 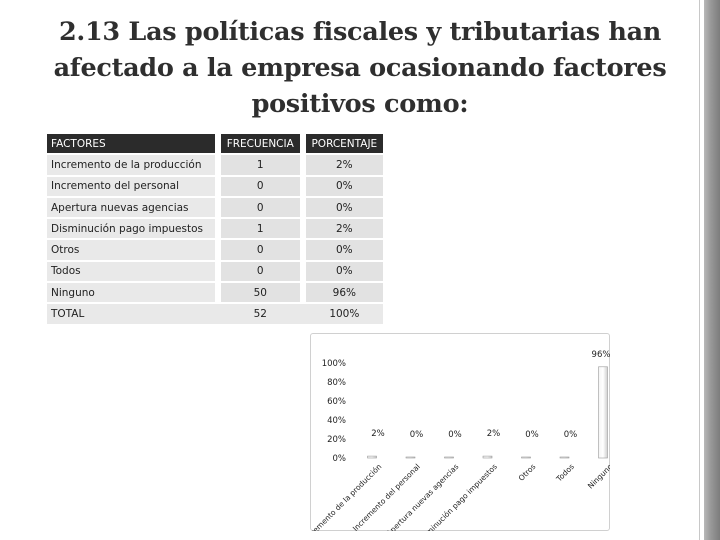 I want to click on cell-factor: Apertura nuevas agencias, so click(x=131, y=207).